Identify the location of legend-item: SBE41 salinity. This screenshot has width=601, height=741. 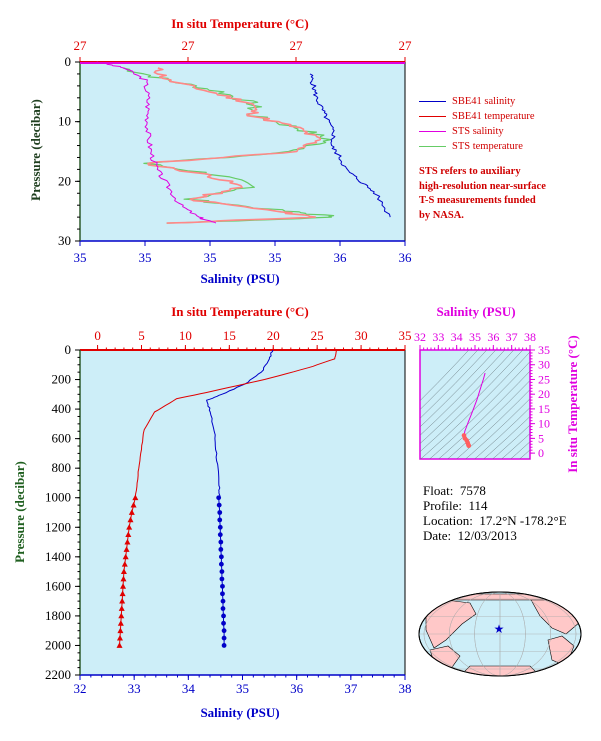
(477, 101).